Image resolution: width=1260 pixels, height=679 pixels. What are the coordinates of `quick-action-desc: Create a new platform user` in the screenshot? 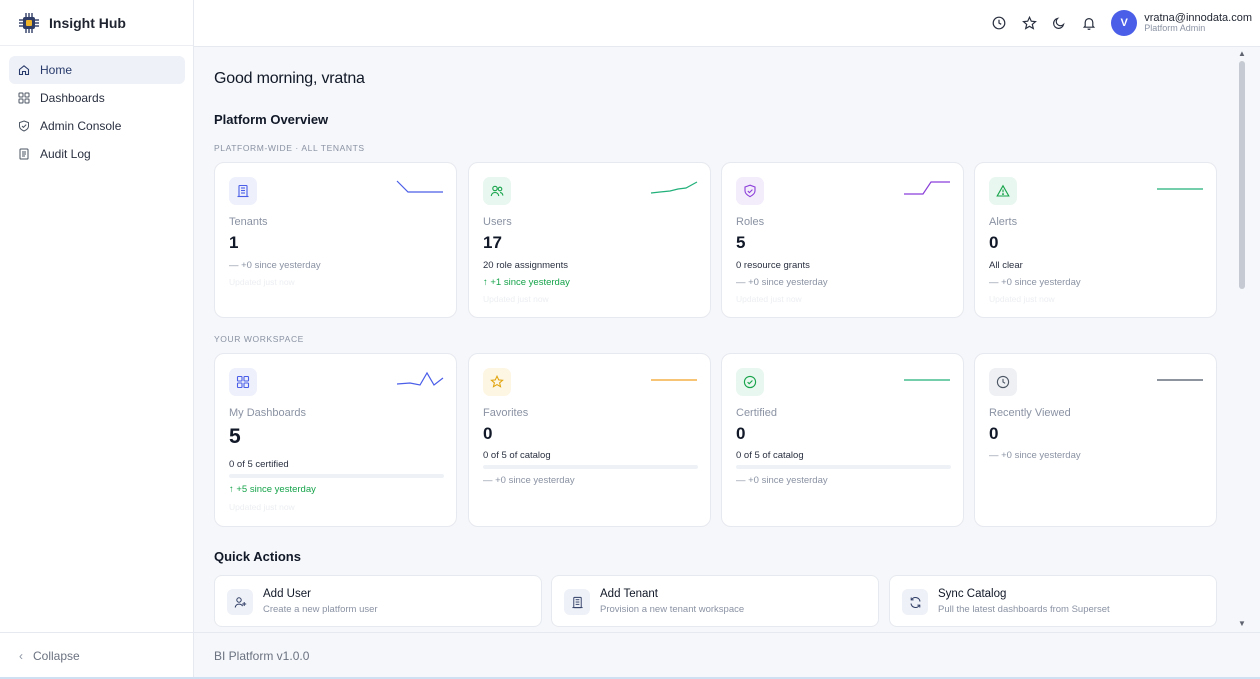 It's located at (320, 609).